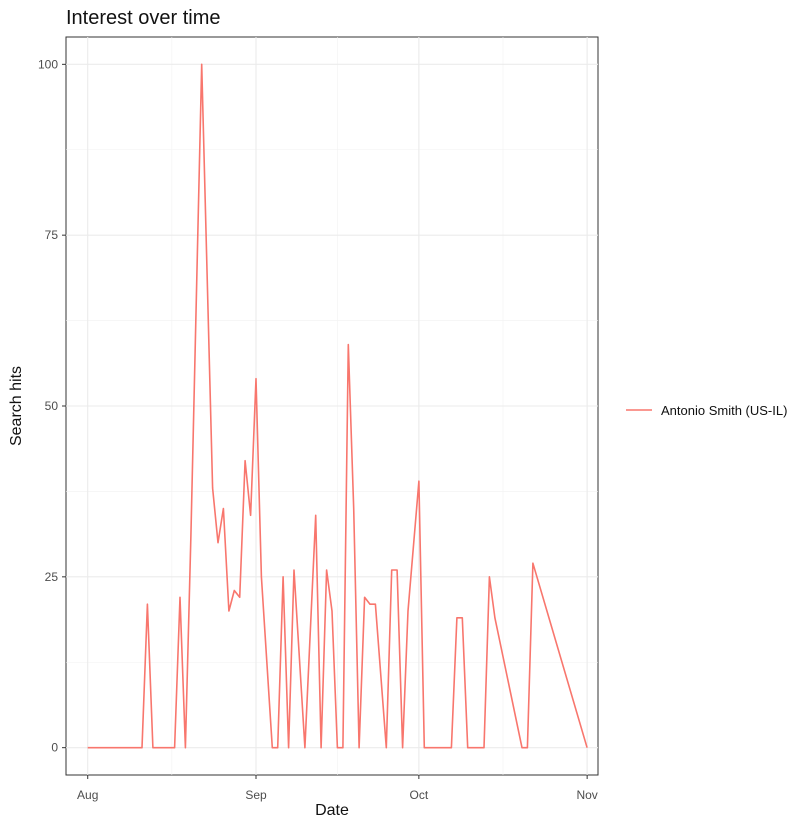  Describe the element at coordinates (52, 577) in the screenshot. I see `y-tick-label: 25` at that location.